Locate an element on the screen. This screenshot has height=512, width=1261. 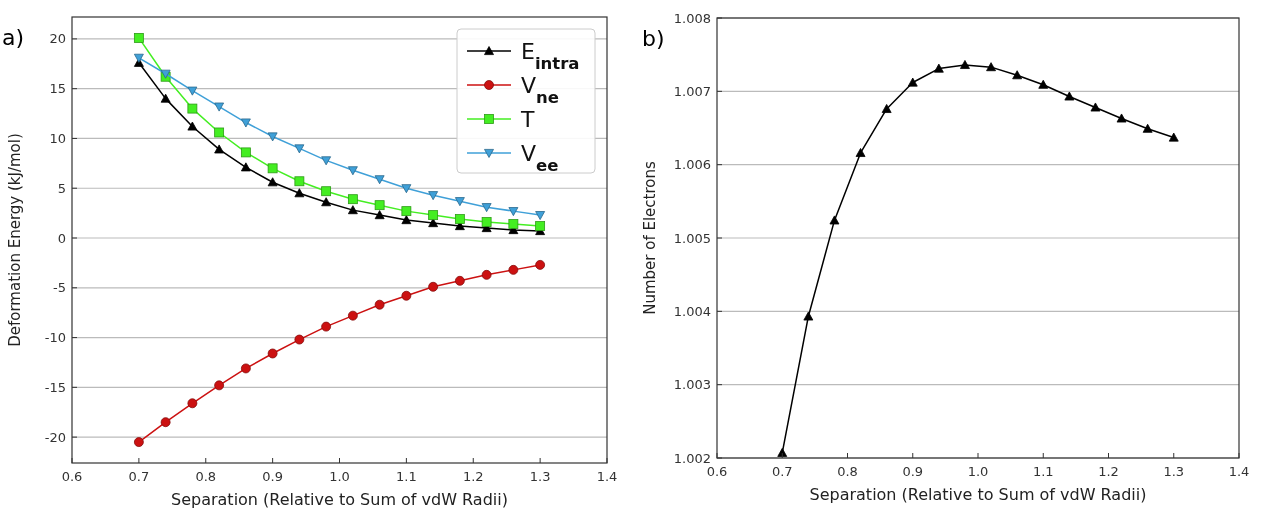
chart-title: a) is located at coordinates (13, 37).